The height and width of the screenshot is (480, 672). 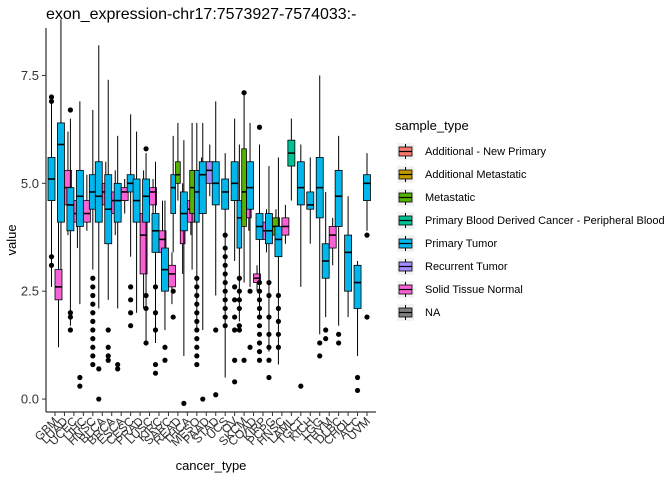 What do you see at coordinates (30, 75) in the screenshot?
I see `y-tick-label: 7.5` at bounding box center [30, 75].